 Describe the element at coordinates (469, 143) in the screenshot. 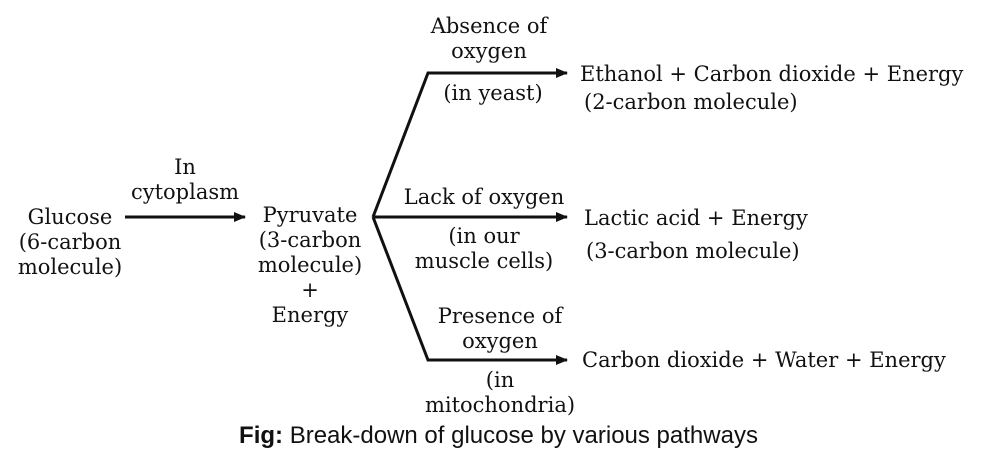

I see `arrow-to-ethanol` at that location.